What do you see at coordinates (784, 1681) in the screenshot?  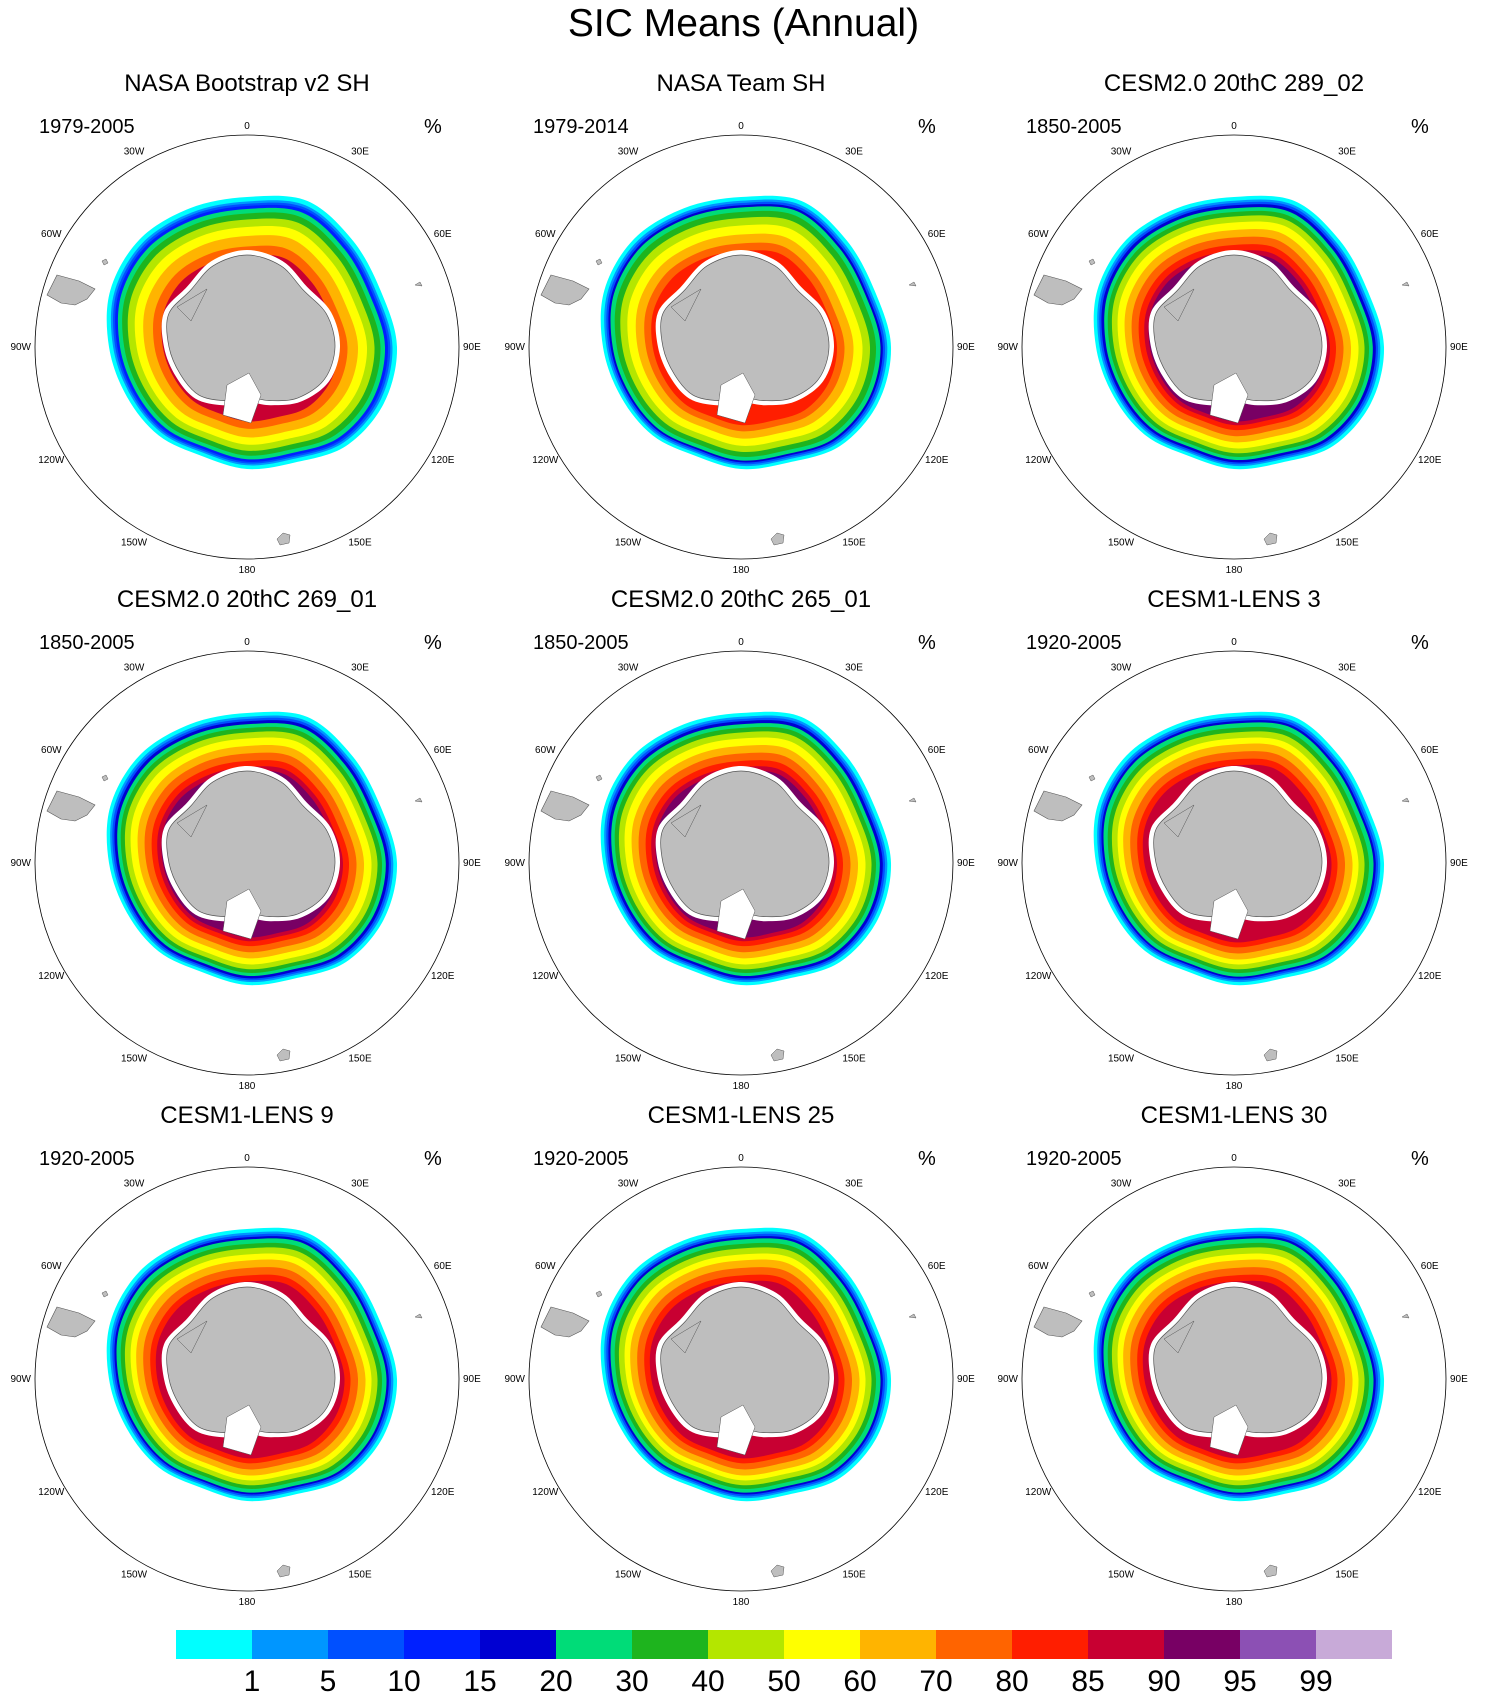 I see `colorbar-tick-label: 50` at bounding box center [784, 1681].